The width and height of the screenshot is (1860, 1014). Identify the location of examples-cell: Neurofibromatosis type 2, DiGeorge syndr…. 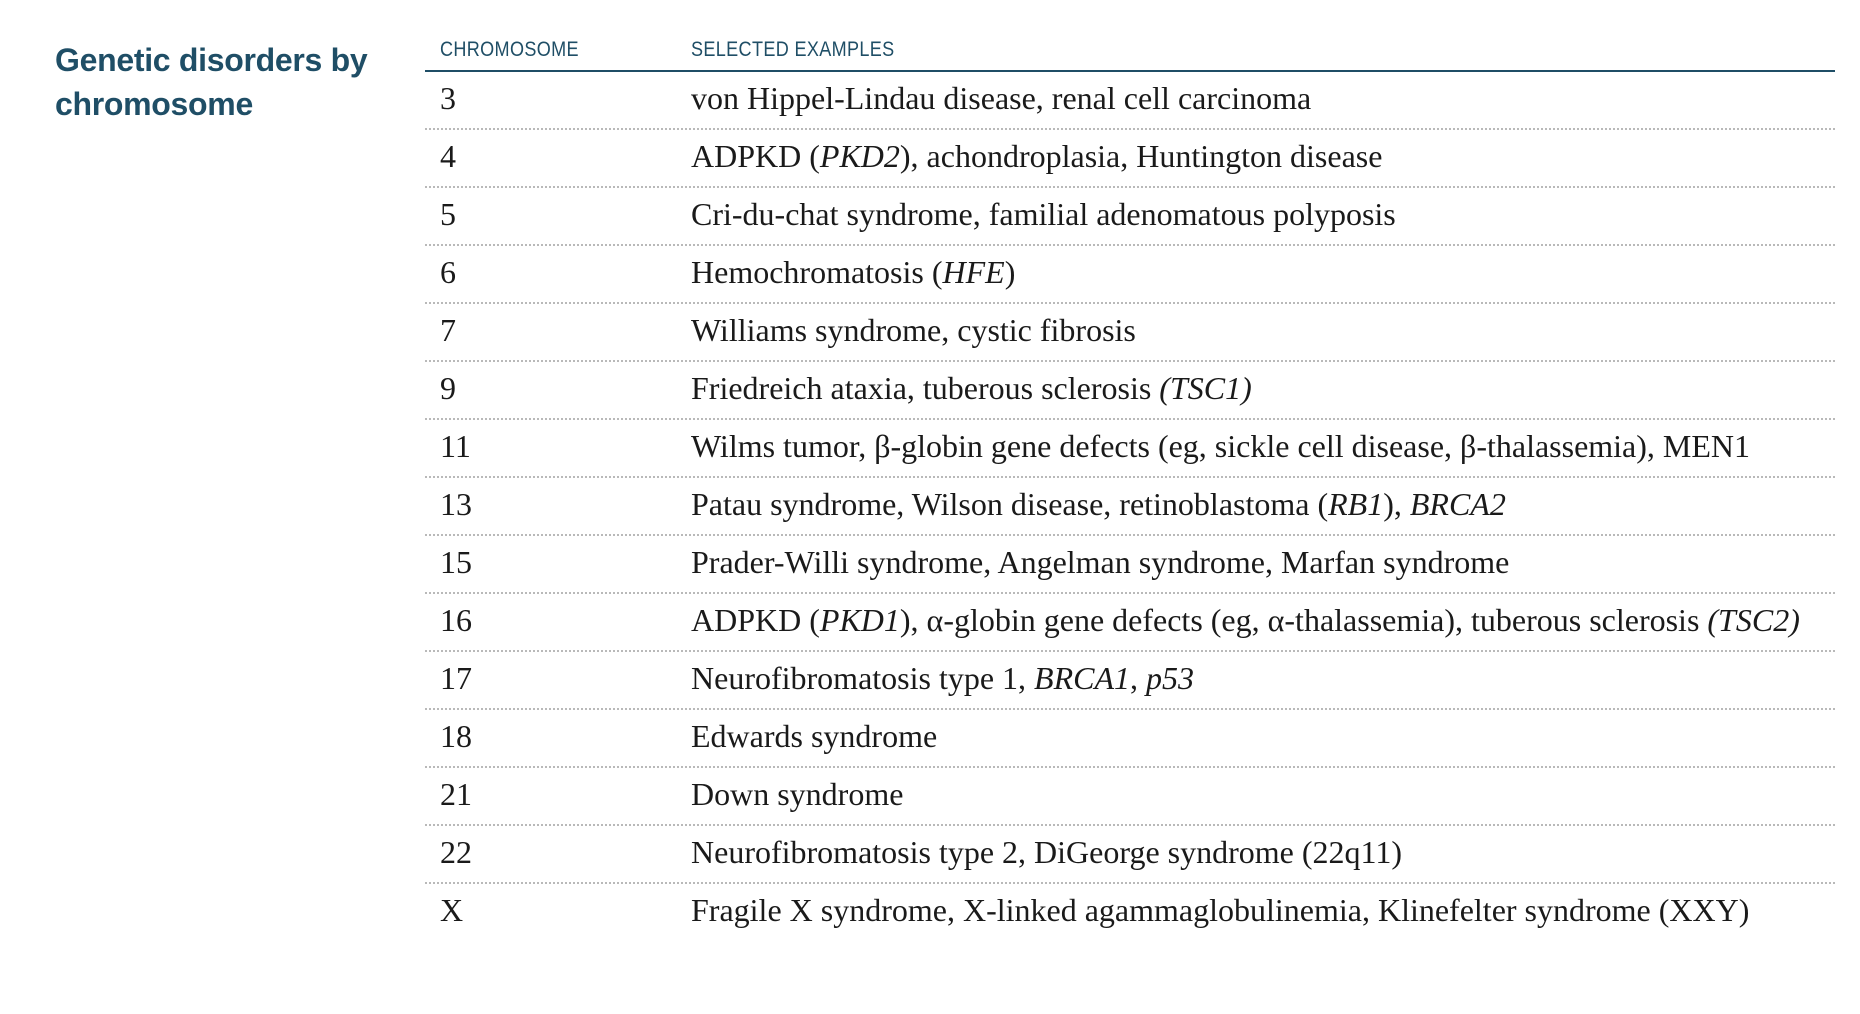
(1267, 852).